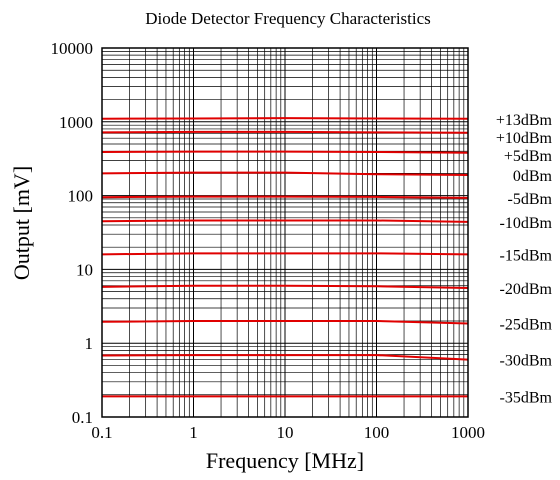 This screenshot has width=560, height=480. Describe the element at coordinates (21, 223) in the screenshot. I see `y-axis-label: Output [mV]` at that location.